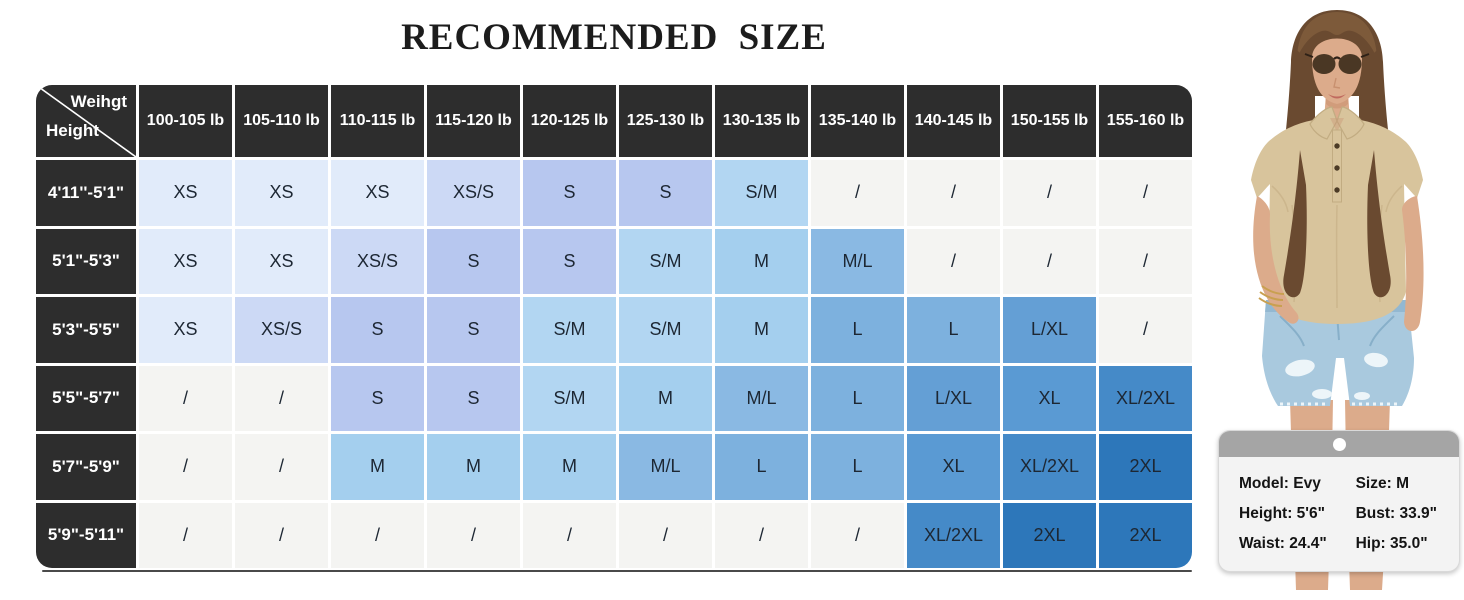 Image resolution: width=1464 pixels, height=600 pixels. I want to click on corner-cell: Weihgt Height, so click(86, 121).